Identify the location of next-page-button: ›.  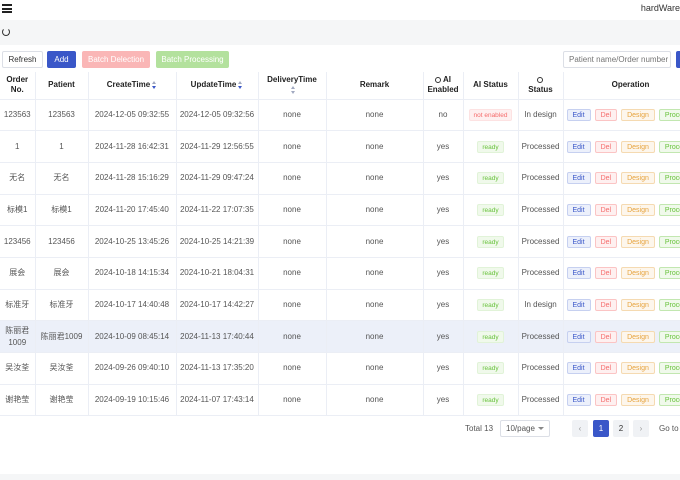
(641, 428).